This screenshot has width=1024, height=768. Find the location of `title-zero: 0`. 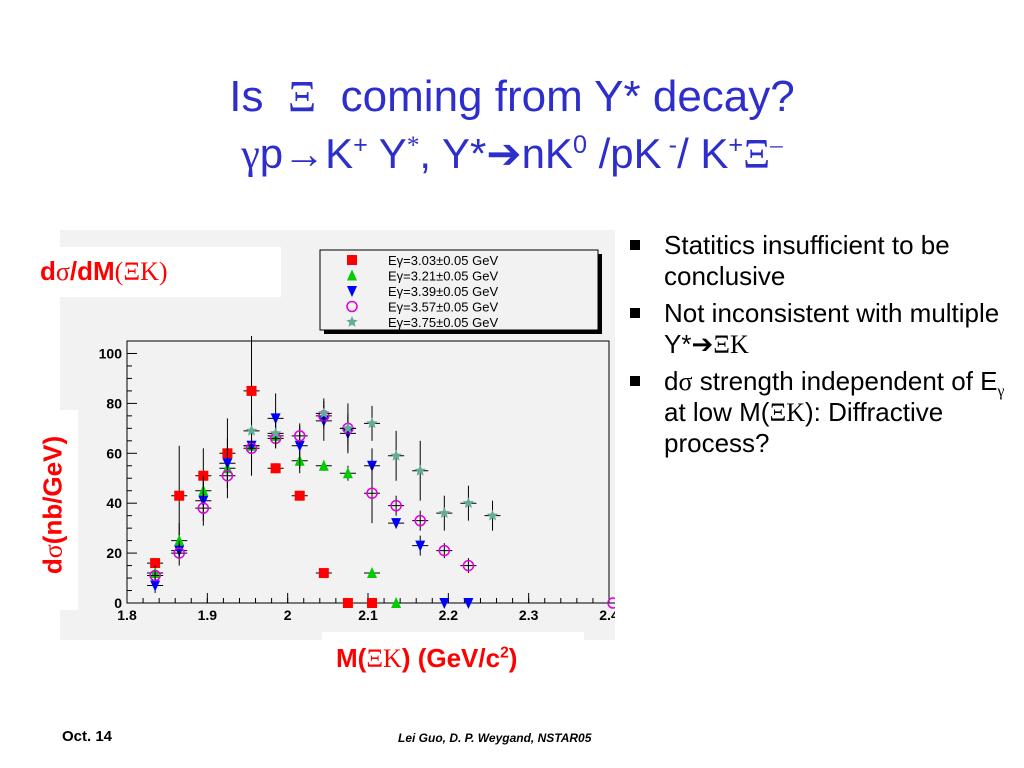

title-zero: 0 is located at coordinates (579, 145).